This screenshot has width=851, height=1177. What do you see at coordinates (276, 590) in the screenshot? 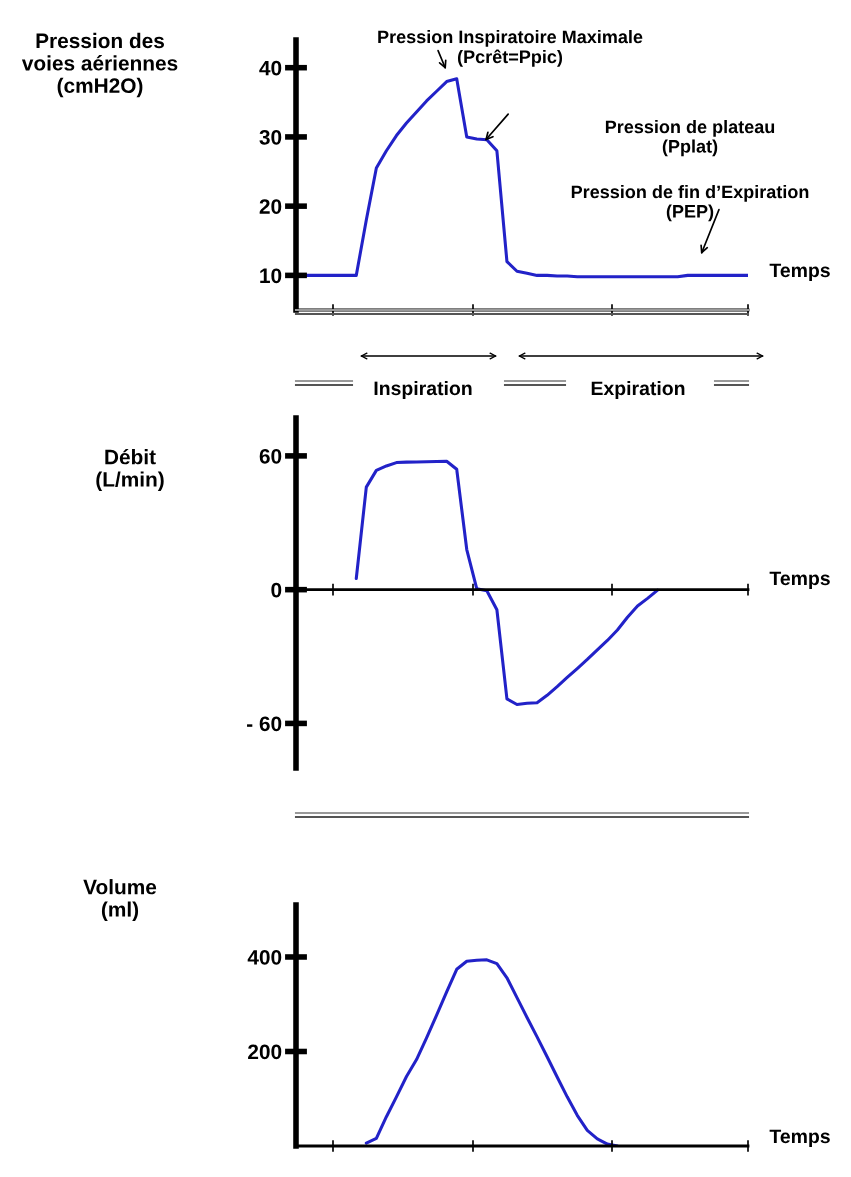
I see `y-tick-label: 0` at bounding box center [276, 590].